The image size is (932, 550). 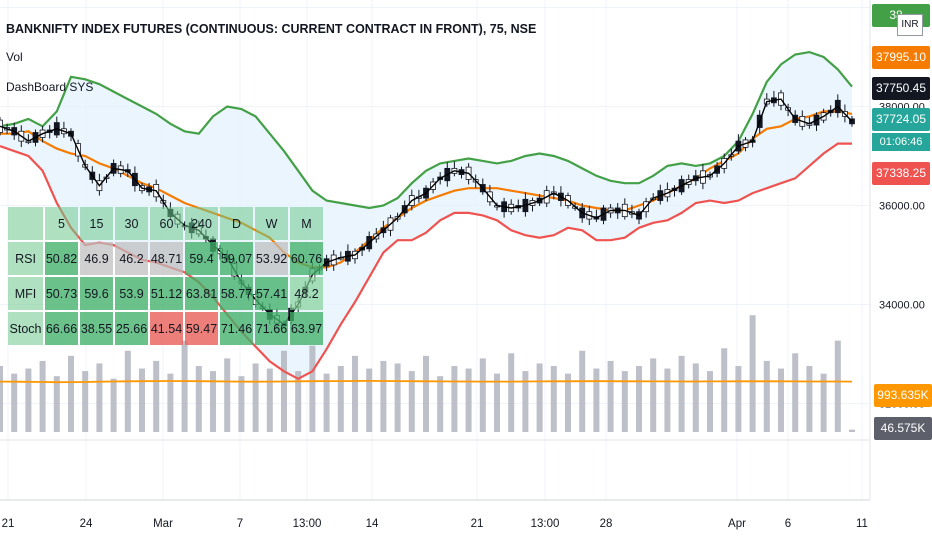 I want to click on time-axis-label: 6, so click(x=788, y=524).